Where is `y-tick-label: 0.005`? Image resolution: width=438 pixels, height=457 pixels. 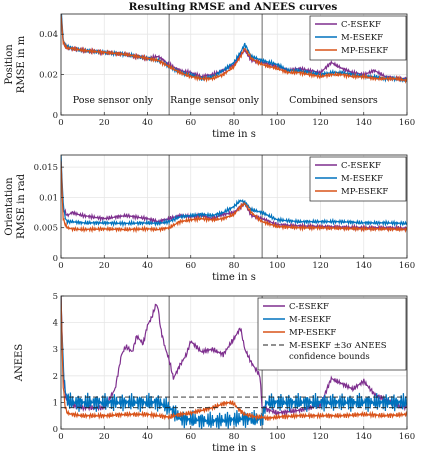
y-tick-label: 0.005 is located at coordinates (46, 229).